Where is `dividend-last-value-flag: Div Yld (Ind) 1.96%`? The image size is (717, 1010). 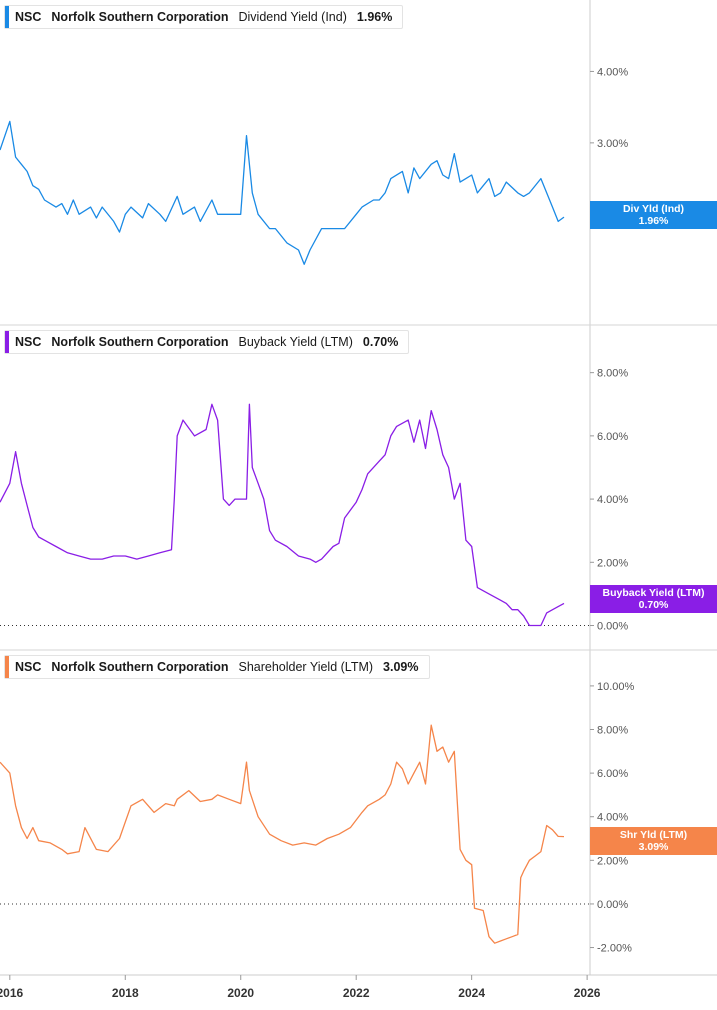 dividend-last-value-flag: Div Yld (Ind) 1.96% is located at coordinates (653, 215).